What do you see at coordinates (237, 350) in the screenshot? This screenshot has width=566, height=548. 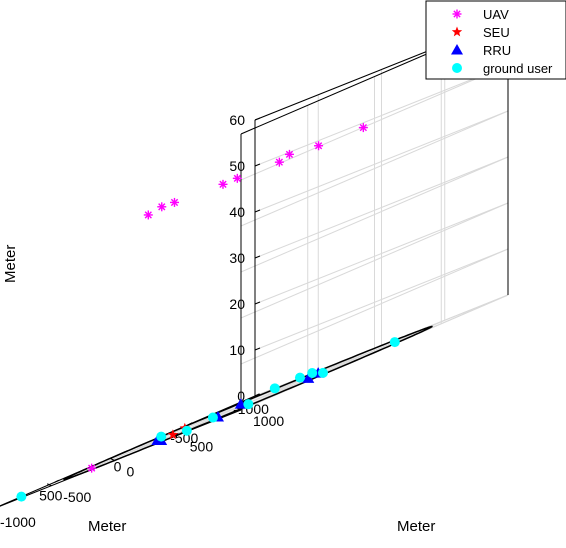 I see `z-tick-label: 10` at bounding box center [237, 350].